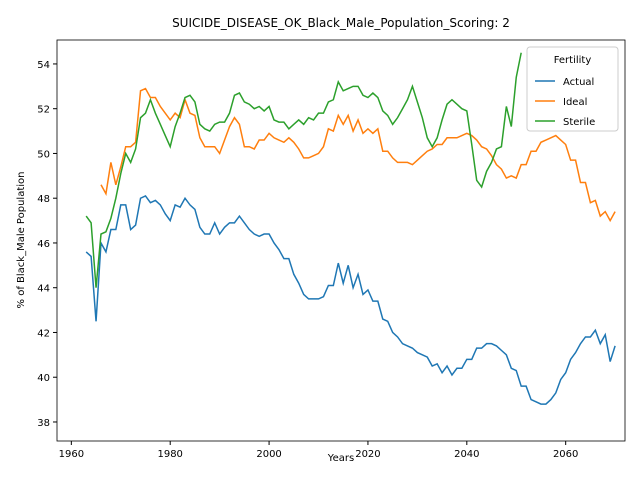 The image size is (640, 484). What do you see at coordinates (268, 454) in the screenshot?
I see `x-tick-label: 2000` at bounding box center [268, 454].